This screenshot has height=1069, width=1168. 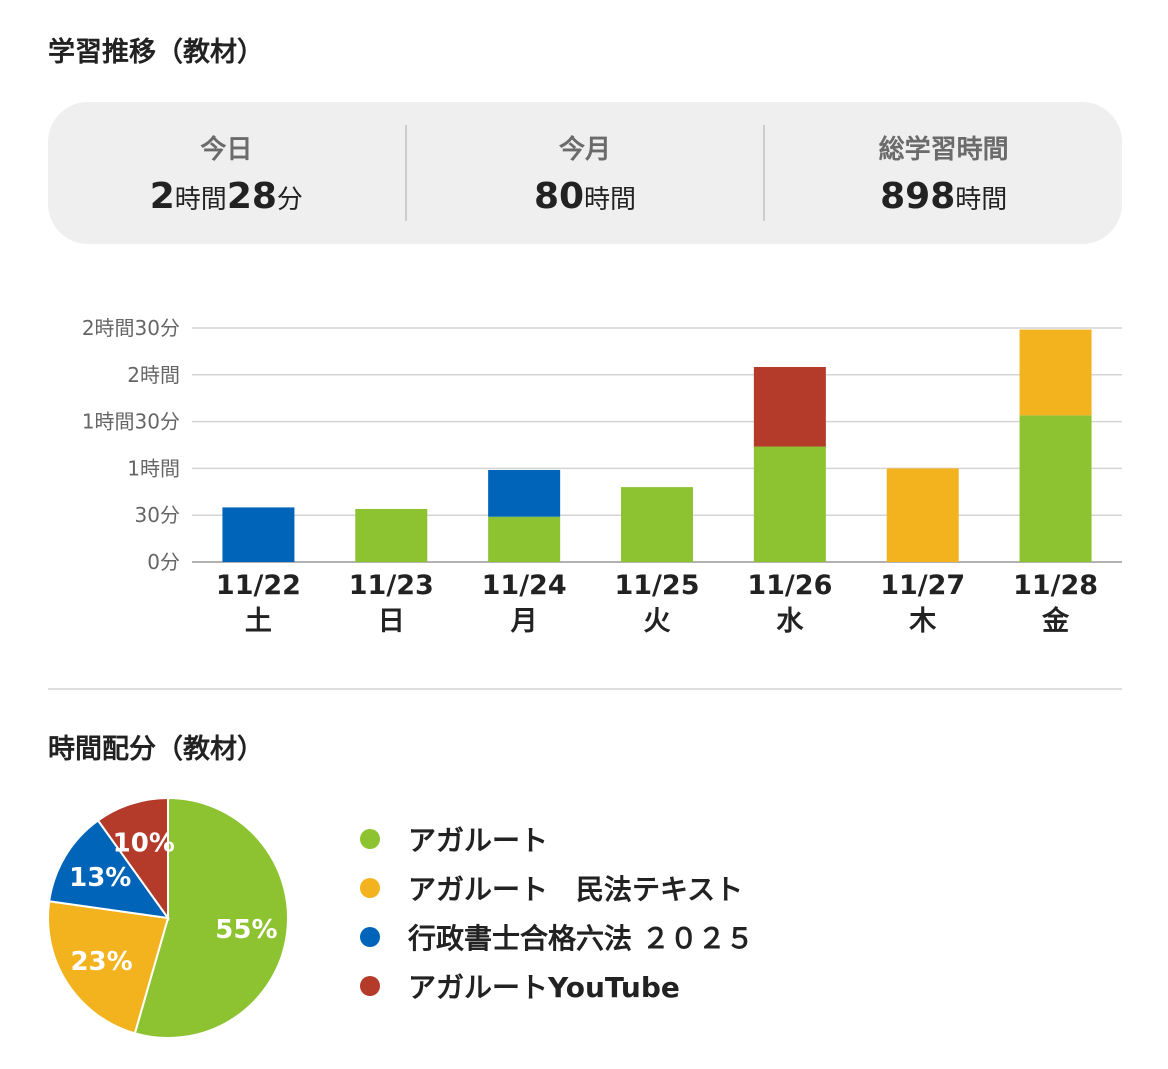 I want to click on x-tick-weekday: 火, so click(x=657, y=621).